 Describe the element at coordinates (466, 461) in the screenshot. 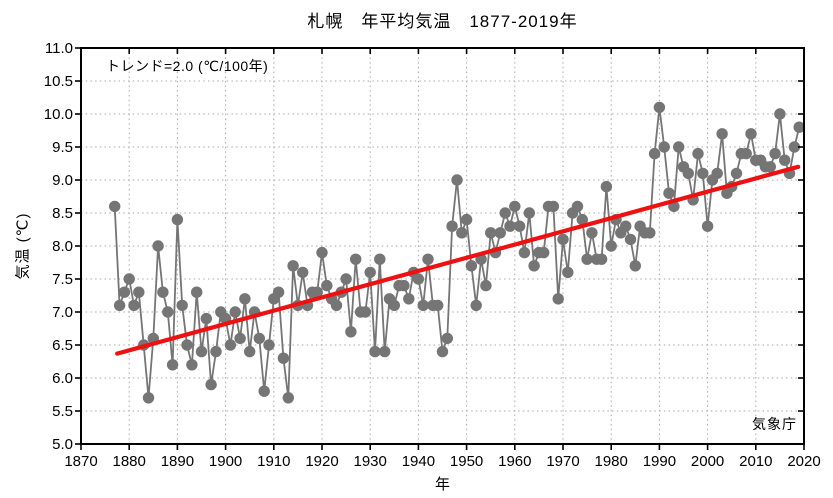

I see `x-tick-label: 1950` at that location.